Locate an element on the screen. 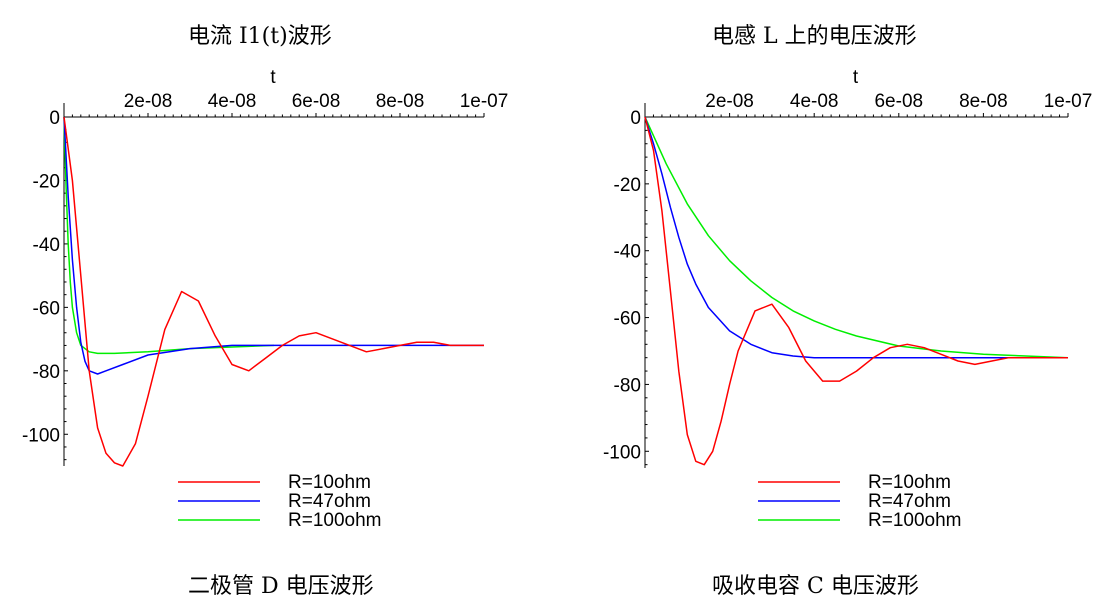 The width and height of the screenshot is (1095, 607). chart-caption-left: 二极管 D 电压波形 is located at coordinates (281, 586).